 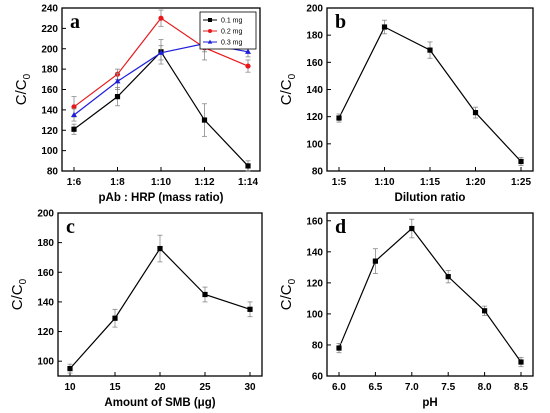 I want to click on x-tick-label: 1:15, so click(x=430, y=182).